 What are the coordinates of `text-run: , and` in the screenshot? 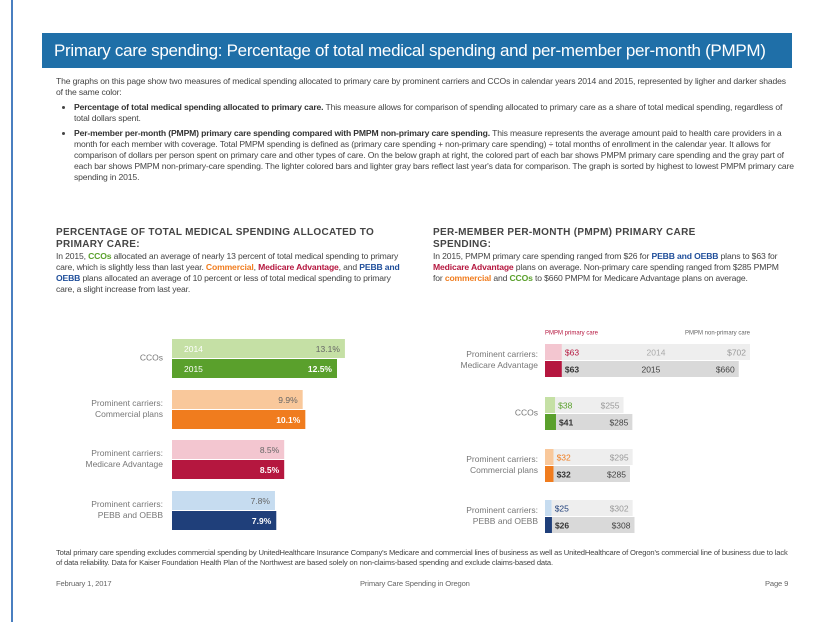 It's located at (349, 267).